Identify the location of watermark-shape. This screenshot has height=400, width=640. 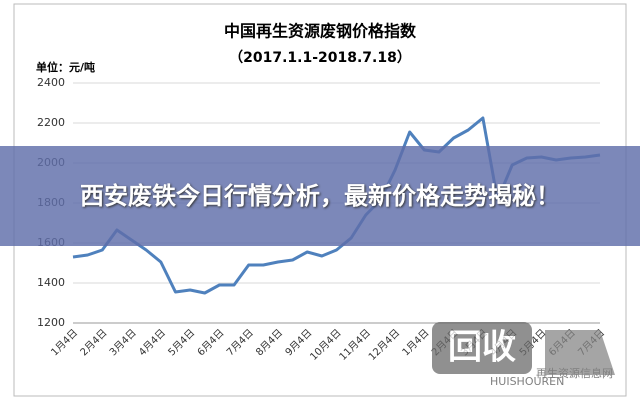
(580, 352).